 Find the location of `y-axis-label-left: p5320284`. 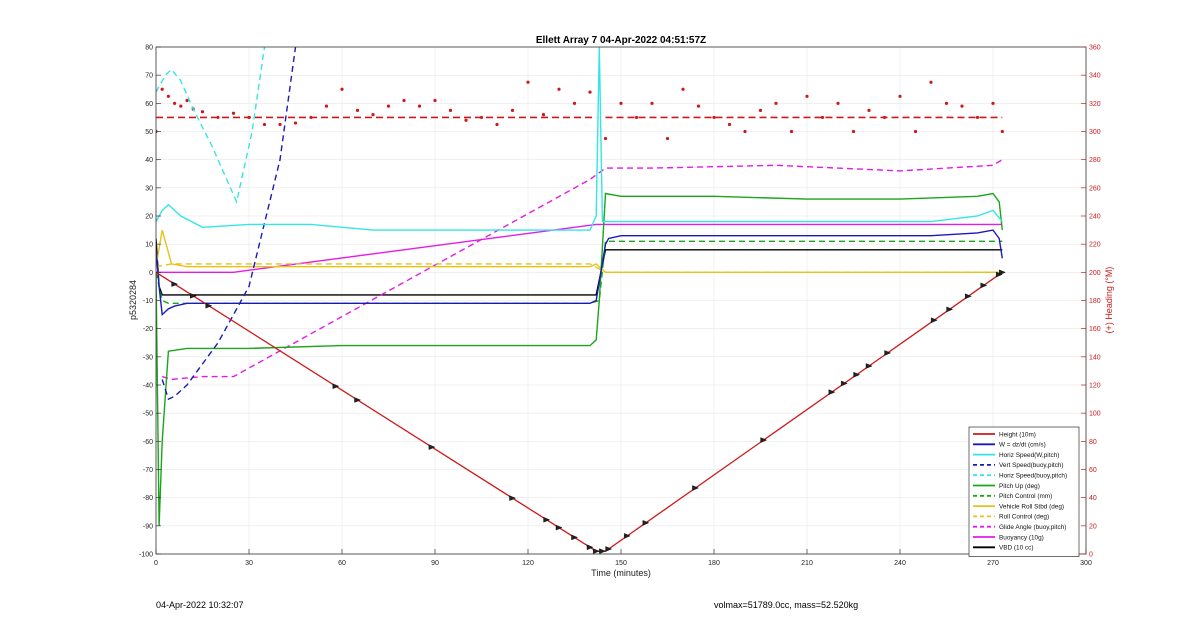

y-axis-label-left: p5320284 is located at coordinates (133, 300).